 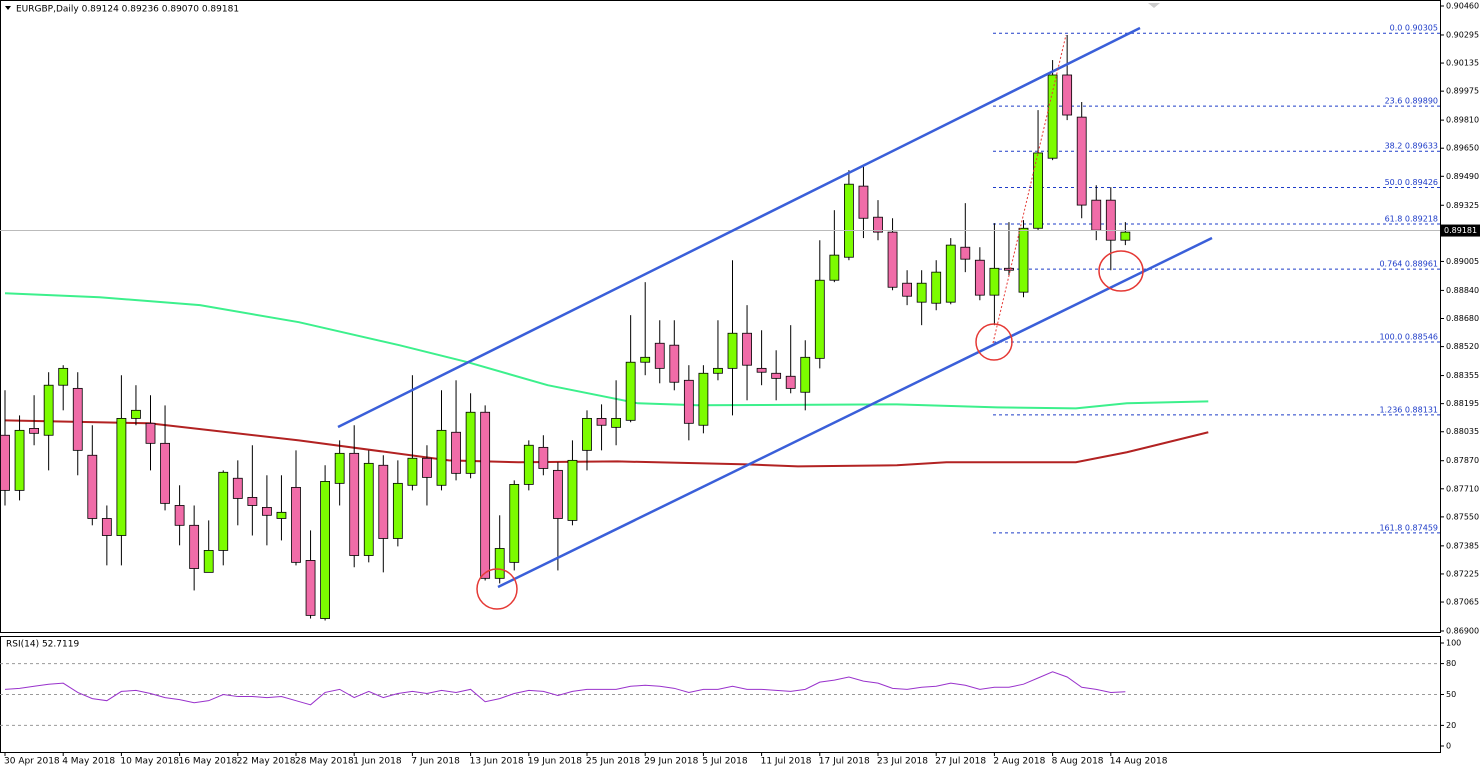 What do you see at coordinates (1462, 290) in the screenshot?
I see `y-tick-label: 0.88840` at bounding box center [1462, 290].